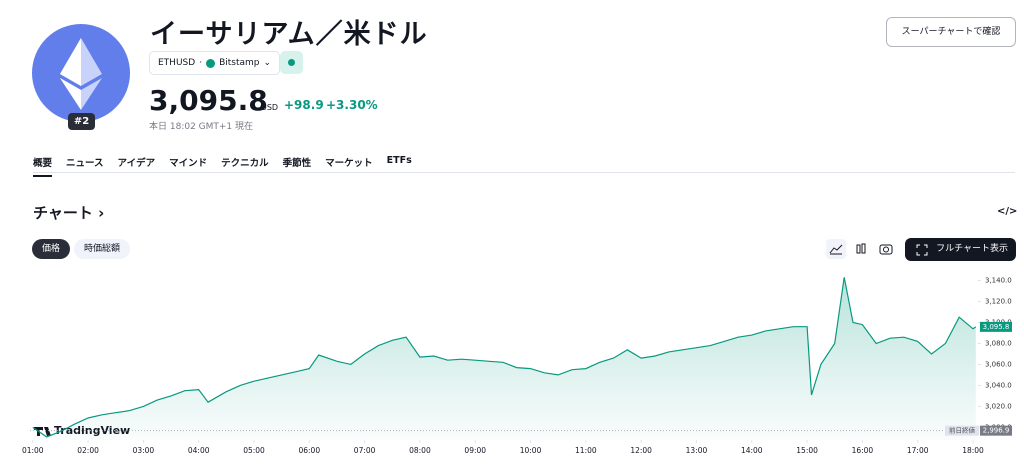 This screenshot has width=1024, height=465. I want to click on full-chart-text: フルチャート表示, so click(972, 249).